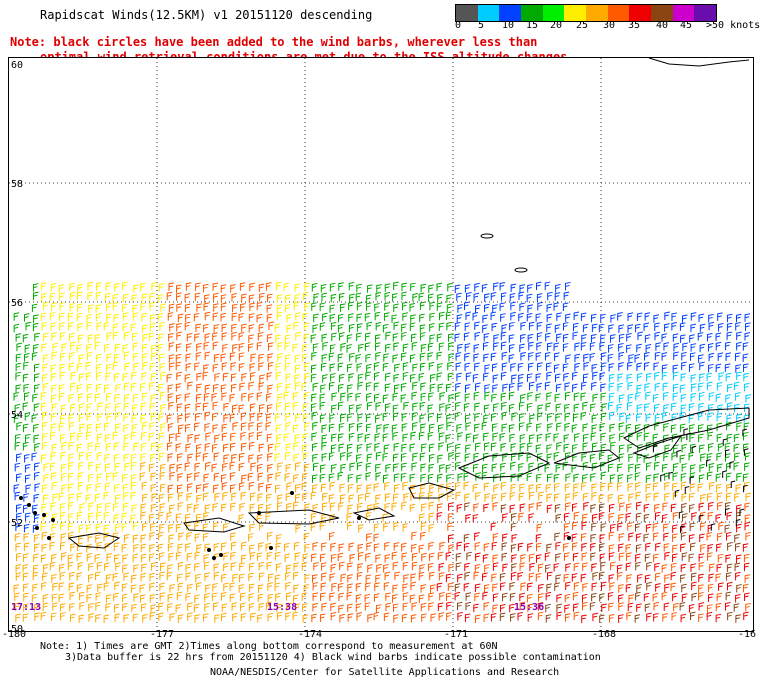 Image resolution: width=760 pixels, height=688 pixels. Describe the element at coordinates (488, 13) in the screenshot. I see `legend-swatch` at that location.